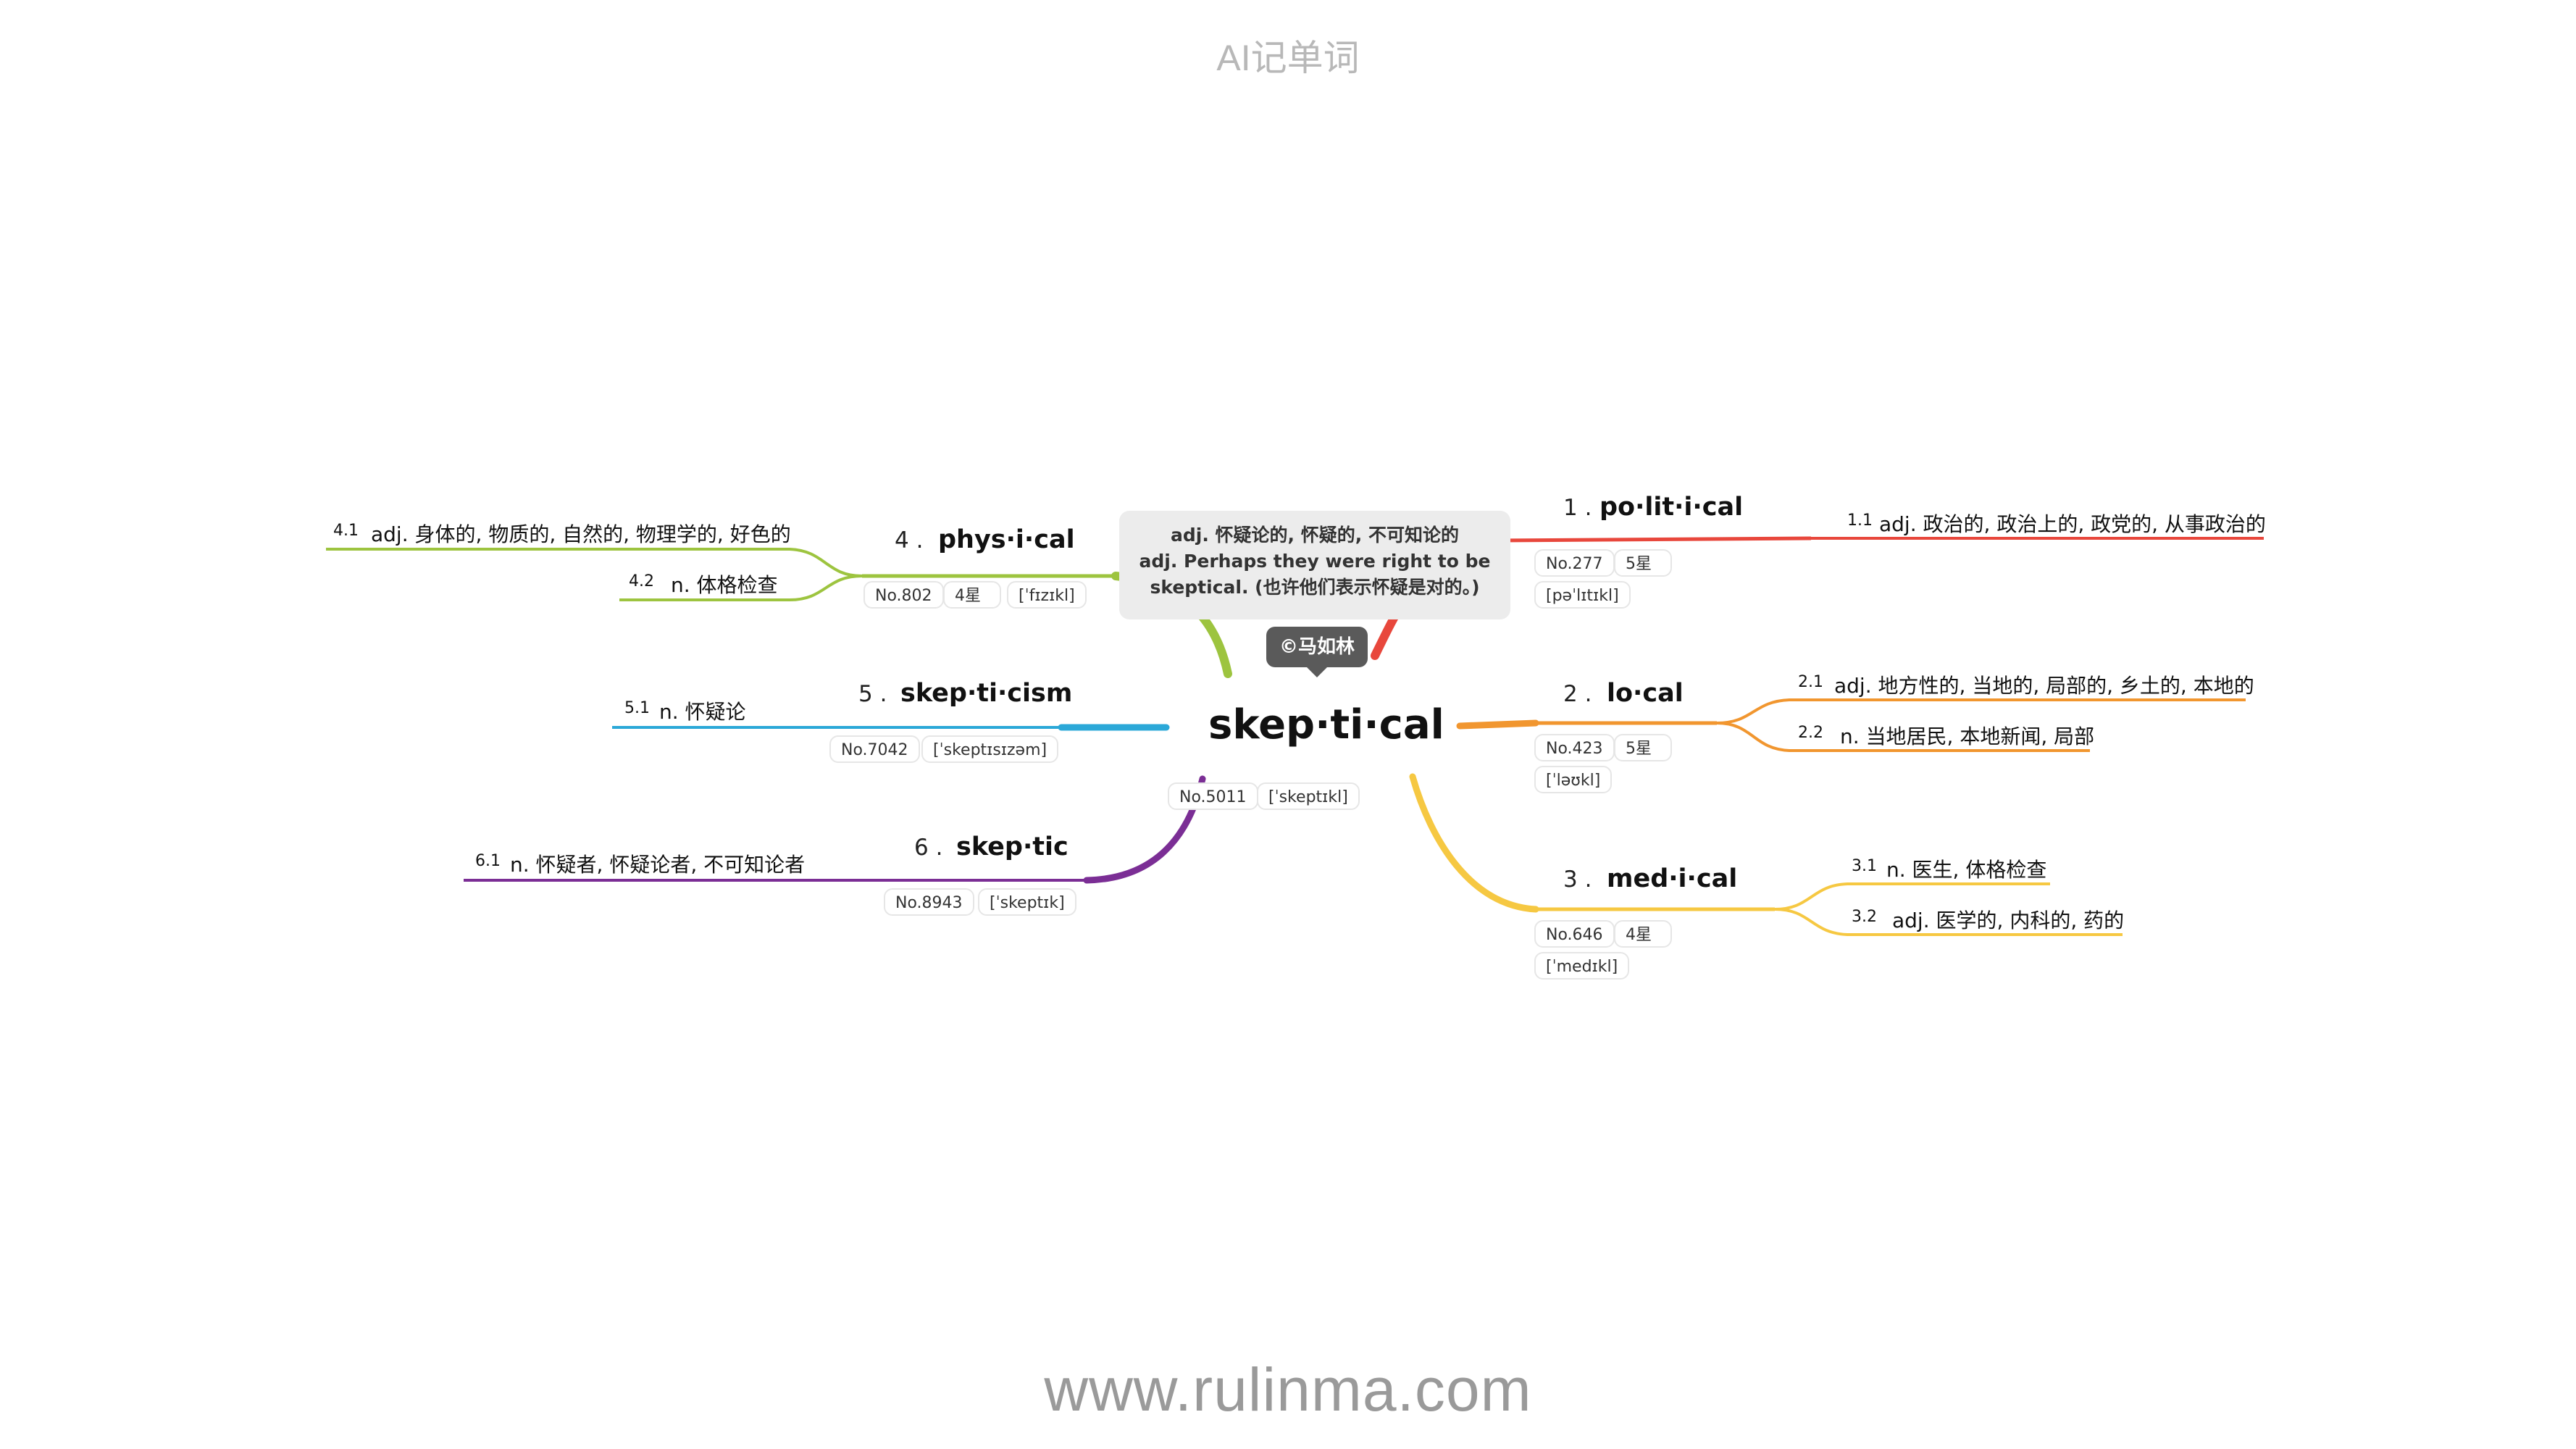 This screenshot has width=2576, height=1449. I want to click on def-3-1-number: 3.1, so click(1864, 866).